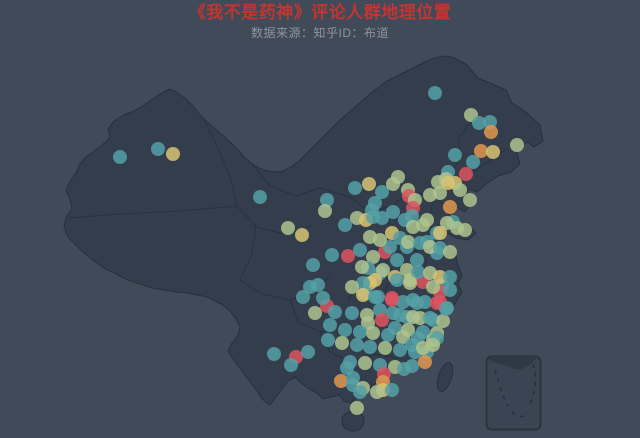  Describe the element at coordinates (445, 377) in the screenshot. I see `taiwan-island` at that location.